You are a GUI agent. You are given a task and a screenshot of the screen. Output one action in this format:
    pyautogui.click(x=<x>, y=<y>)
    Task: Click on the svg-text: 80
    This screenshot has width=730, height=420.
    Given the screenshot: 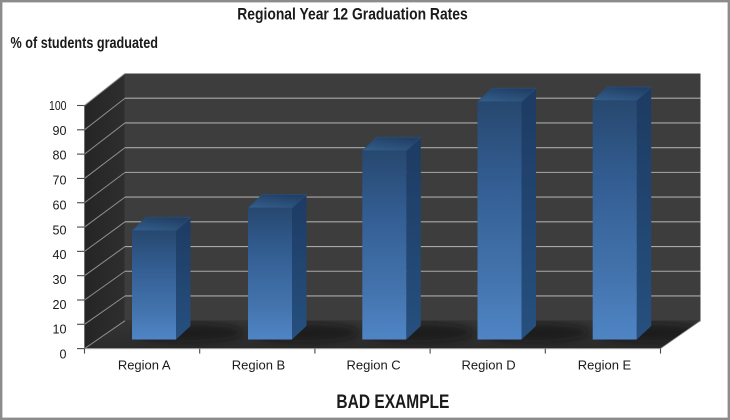 What is the action you would take?
    pyautogui.click(x=60, y=156)
    